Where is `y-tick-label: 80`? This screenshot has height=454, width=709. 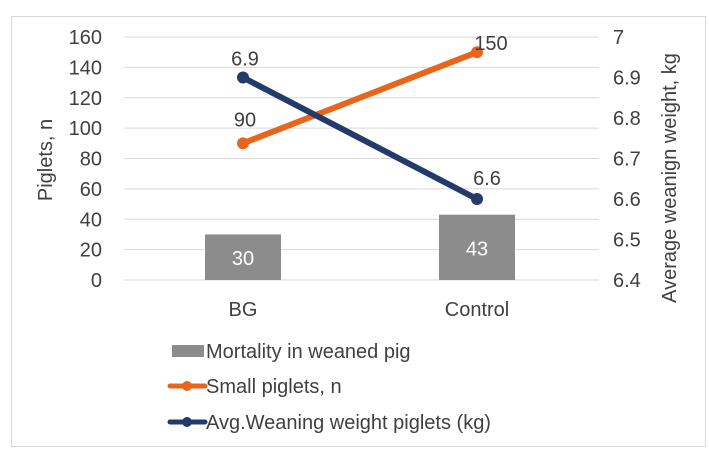
y-tick-label: 80 is located at coordinates (91, 160).